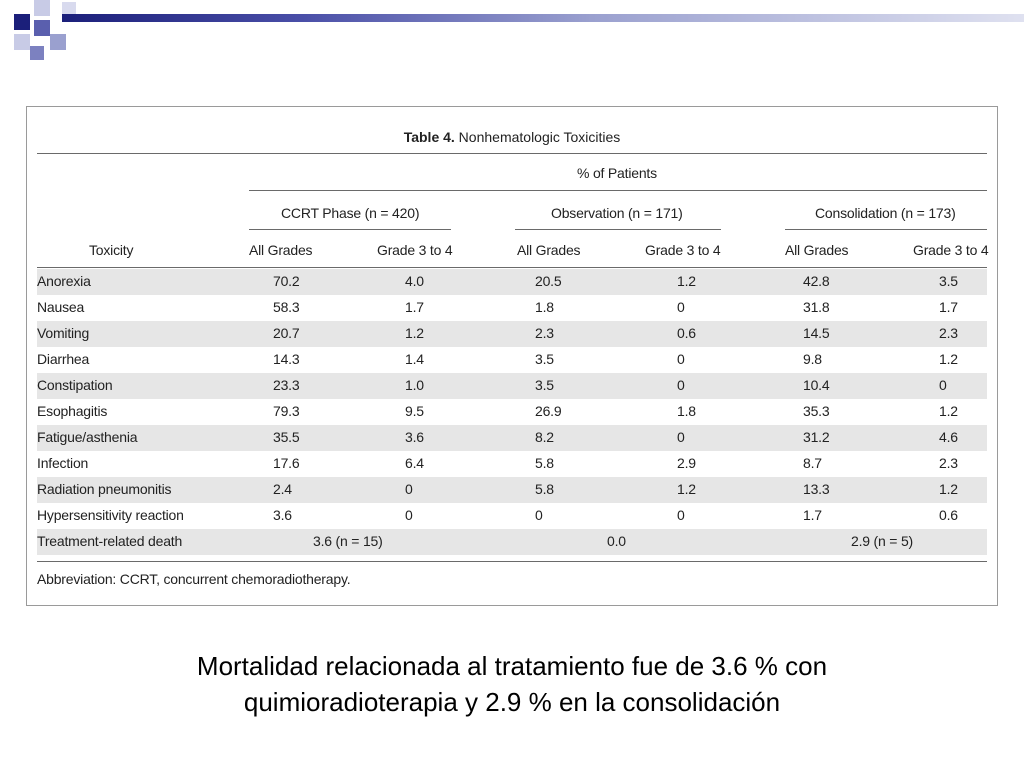 This screenshot has height=768, width=1024. I want to click on table-cell: 4.0, so click(414, 281).